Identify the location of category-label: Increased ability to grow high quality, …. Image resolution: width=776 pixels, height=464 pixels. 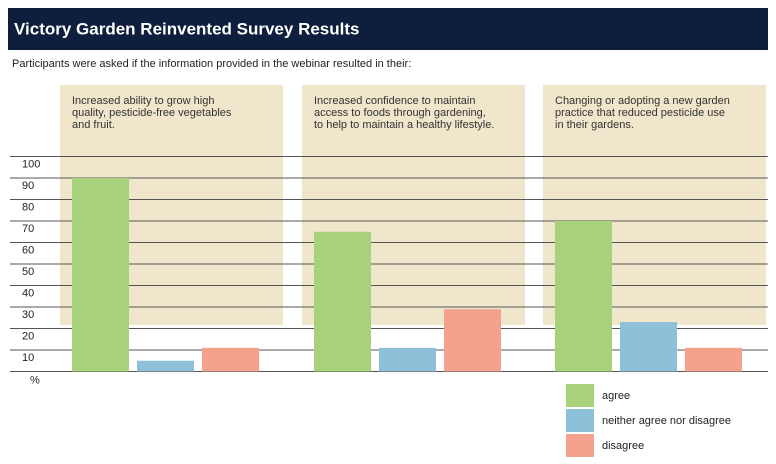
(152, 113).